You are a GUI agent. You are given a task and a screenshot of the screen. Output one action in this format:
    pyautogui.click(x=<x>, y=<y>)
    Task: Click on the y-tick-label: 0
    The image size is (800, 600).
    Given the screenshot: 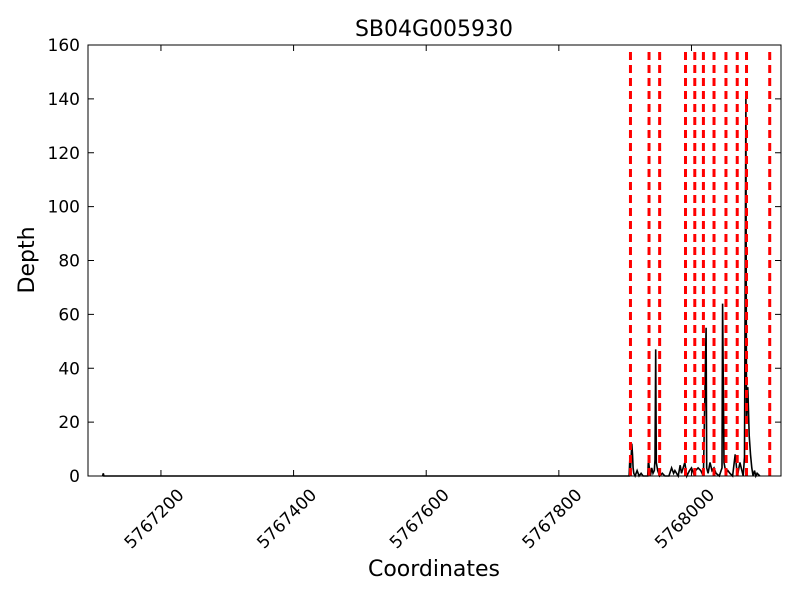 What is the action you would take?
    pyautogui.click(x=74, y=477)
    